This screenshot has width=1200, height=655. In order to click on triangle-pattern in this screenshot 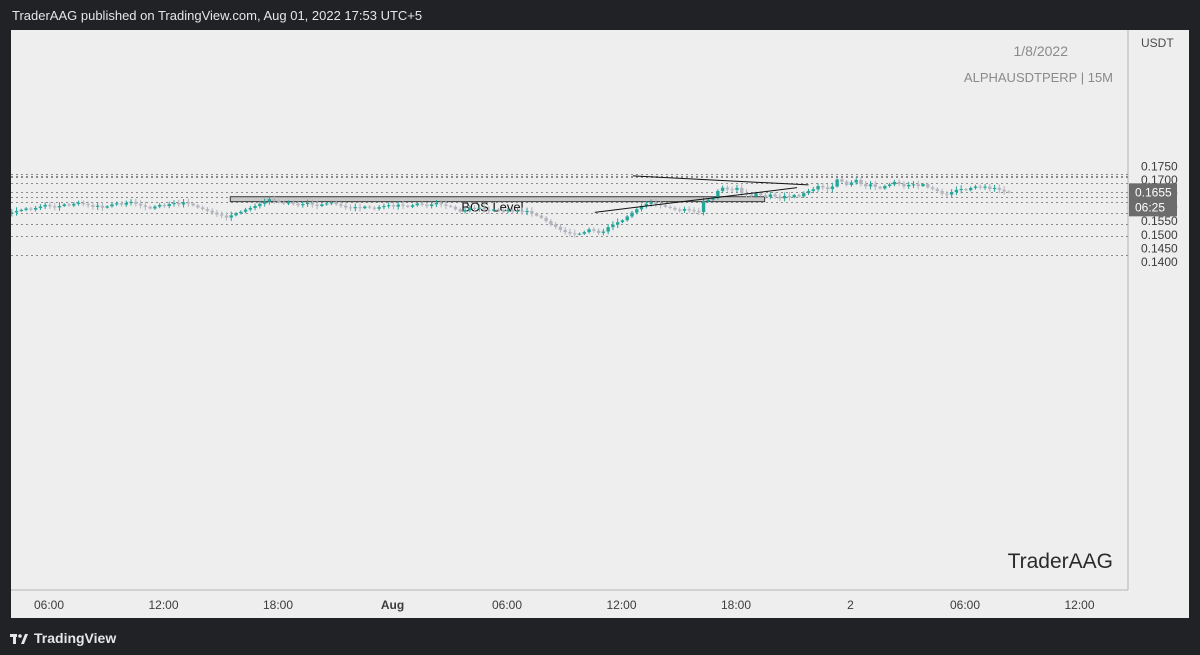, I will do `click(701, 194)`.